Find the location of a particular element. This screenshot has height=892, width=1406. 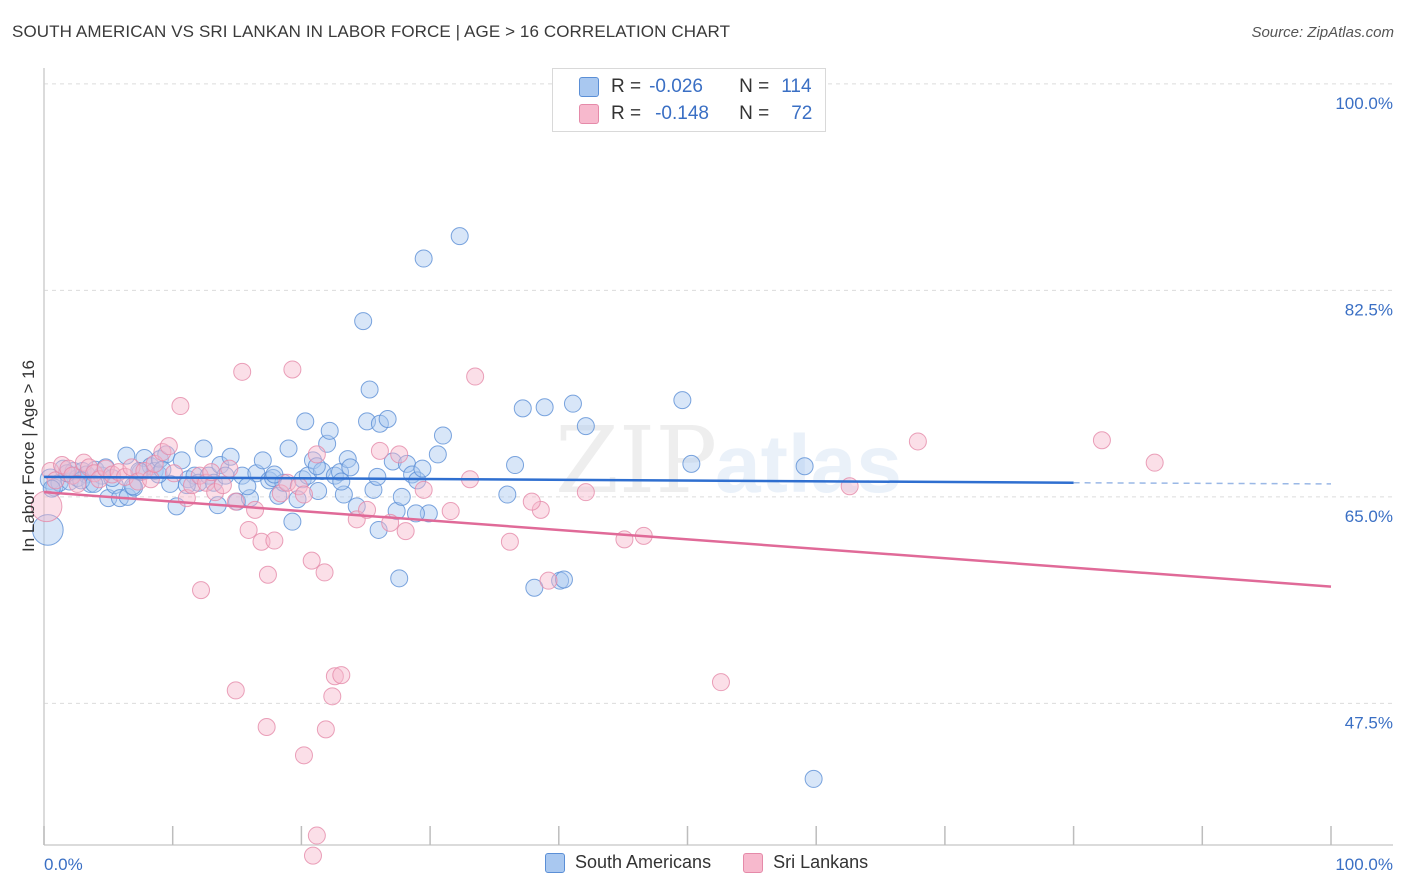

sri-lankans-legend-swatch is located at coordinates (753, 862).